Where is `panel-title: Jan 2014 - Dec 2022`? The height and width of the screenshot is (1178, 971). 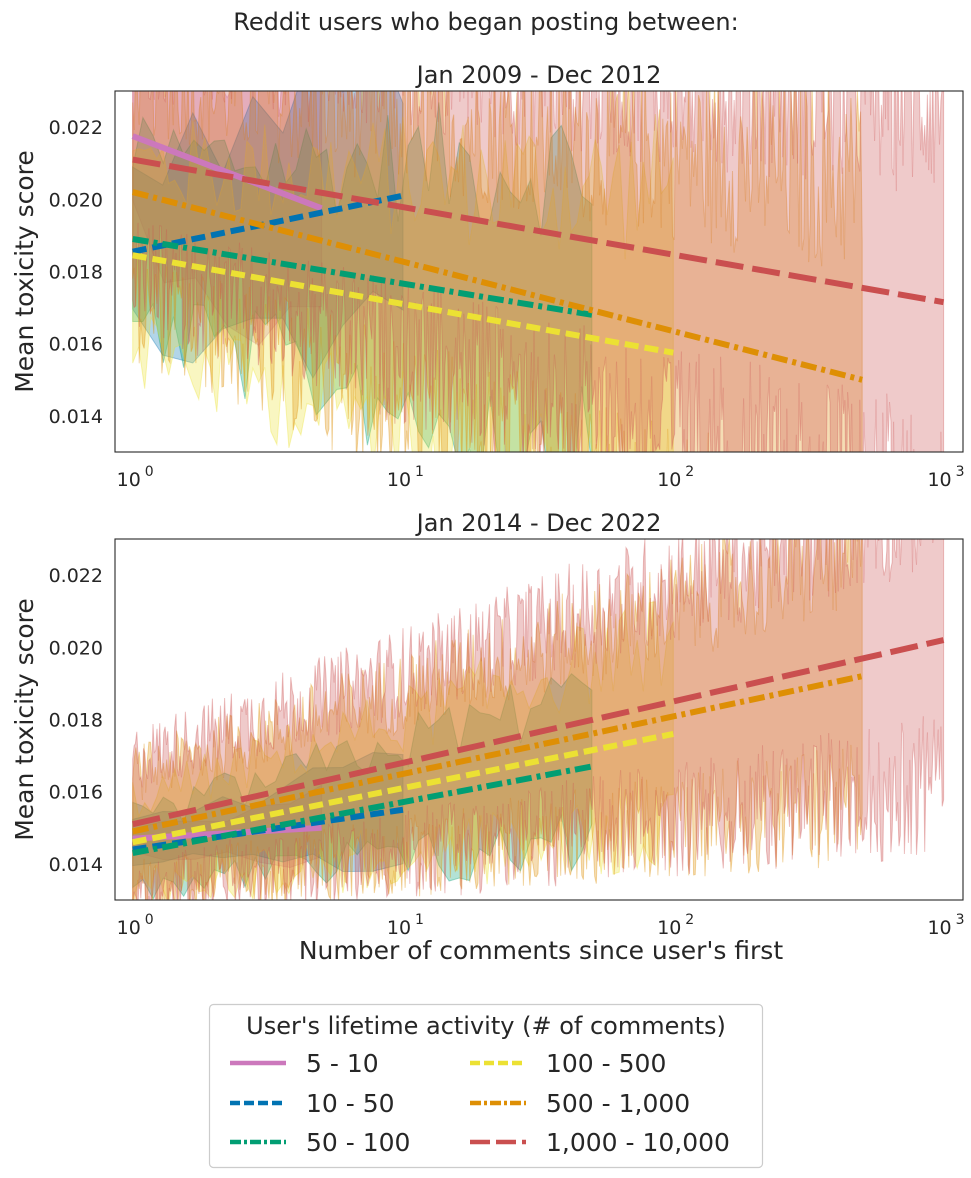
panel-title: Jan 2014 - Dec 2022 is located at coordinates (538, 523).